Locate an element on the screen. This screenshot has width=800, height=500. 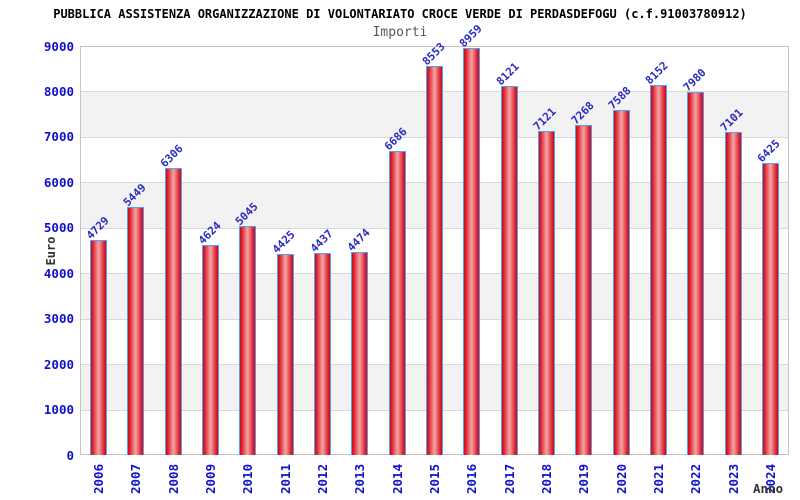
x-tick-label: 2013 is located at coordinates (360, 478).